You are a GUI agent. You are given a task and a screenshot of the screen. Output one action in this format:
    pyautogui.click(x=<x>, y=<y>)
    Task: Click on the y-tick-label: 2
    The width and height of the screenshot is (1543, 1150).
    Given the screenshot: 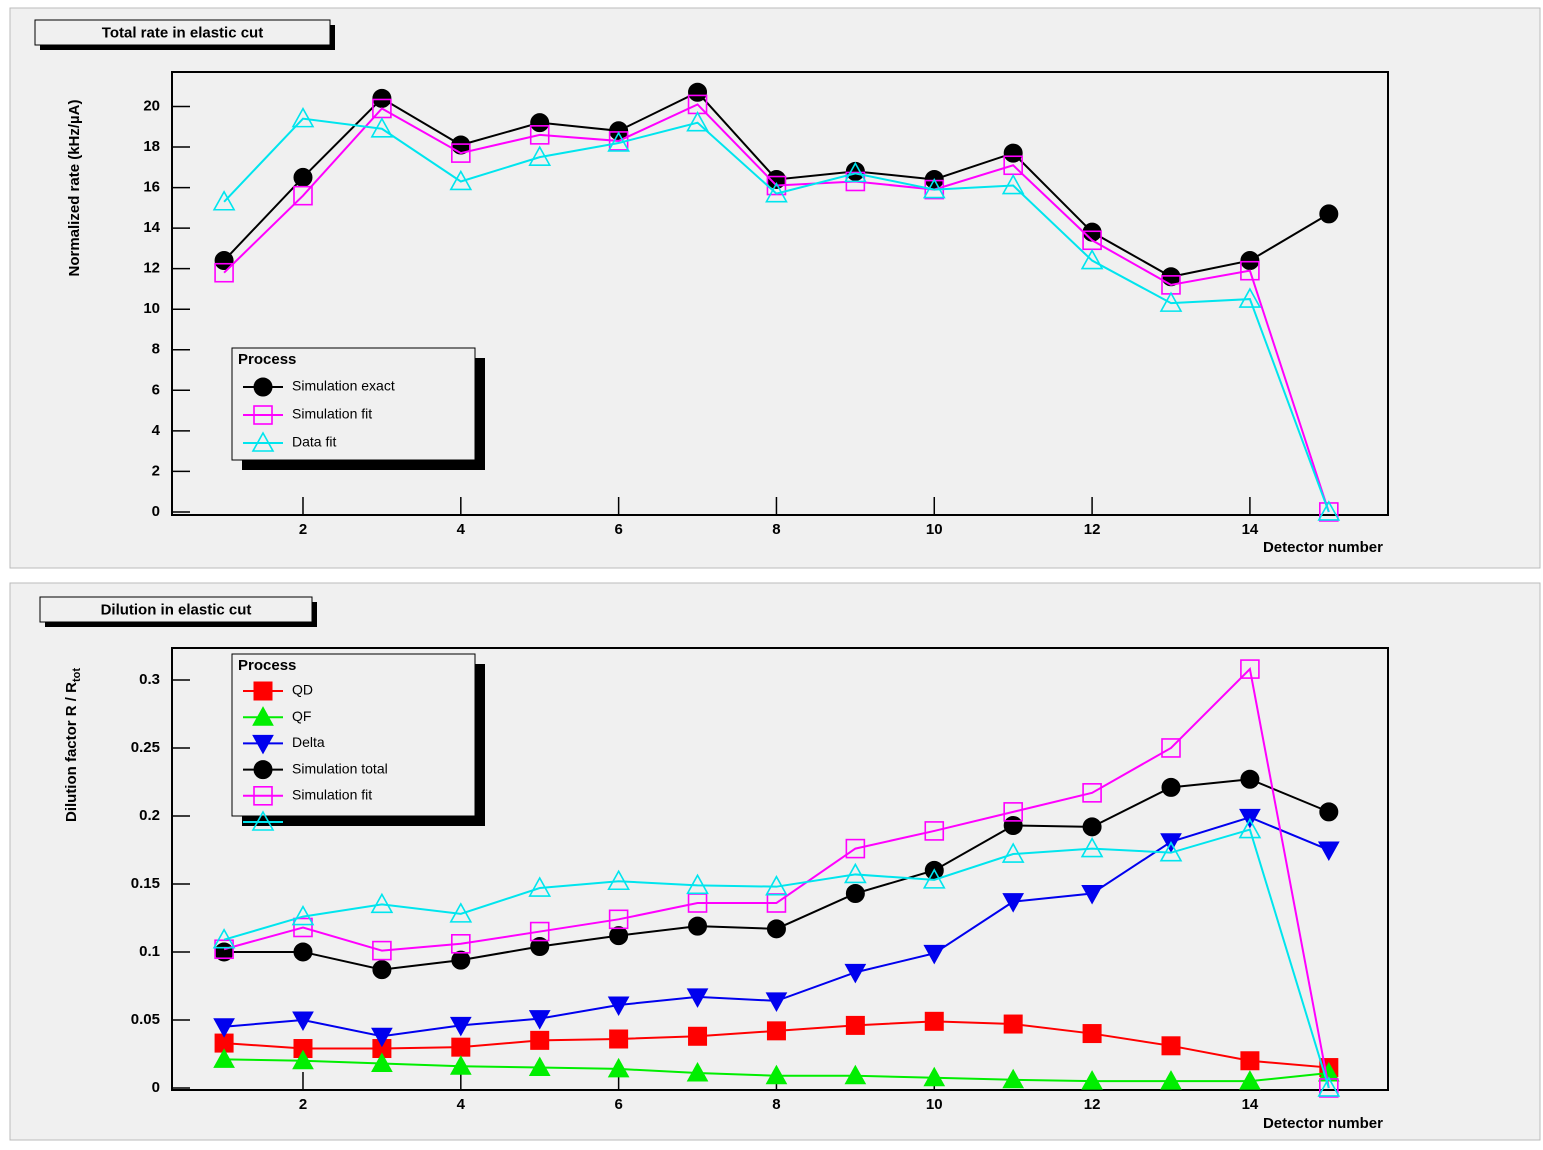 What is the action you would take?
    pyautogui.click(x=156, y=470)
    